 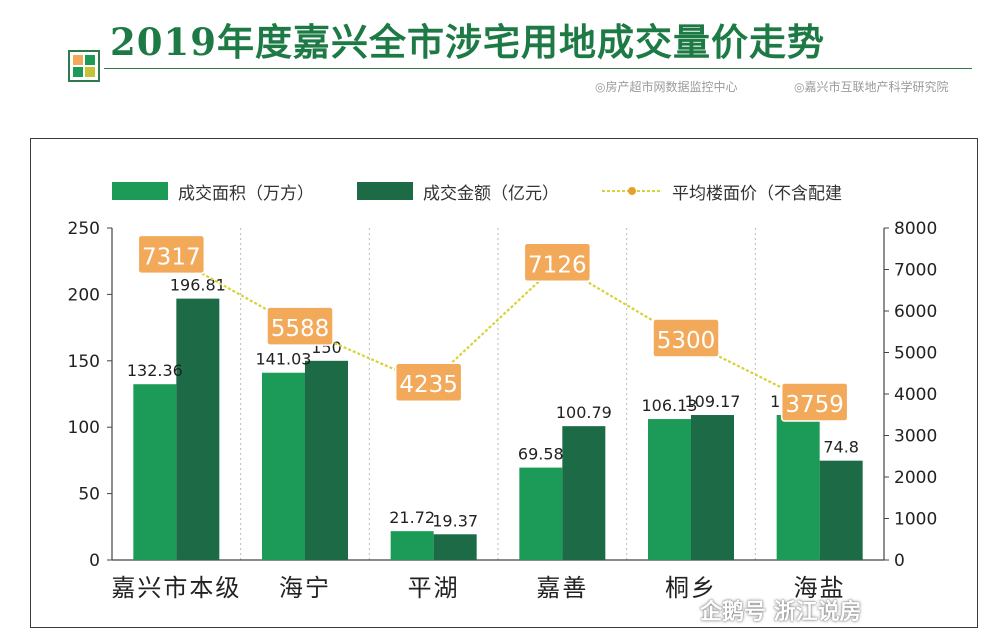 I want to click on y-left-tick-label: 150, so click(x=84, y=362).